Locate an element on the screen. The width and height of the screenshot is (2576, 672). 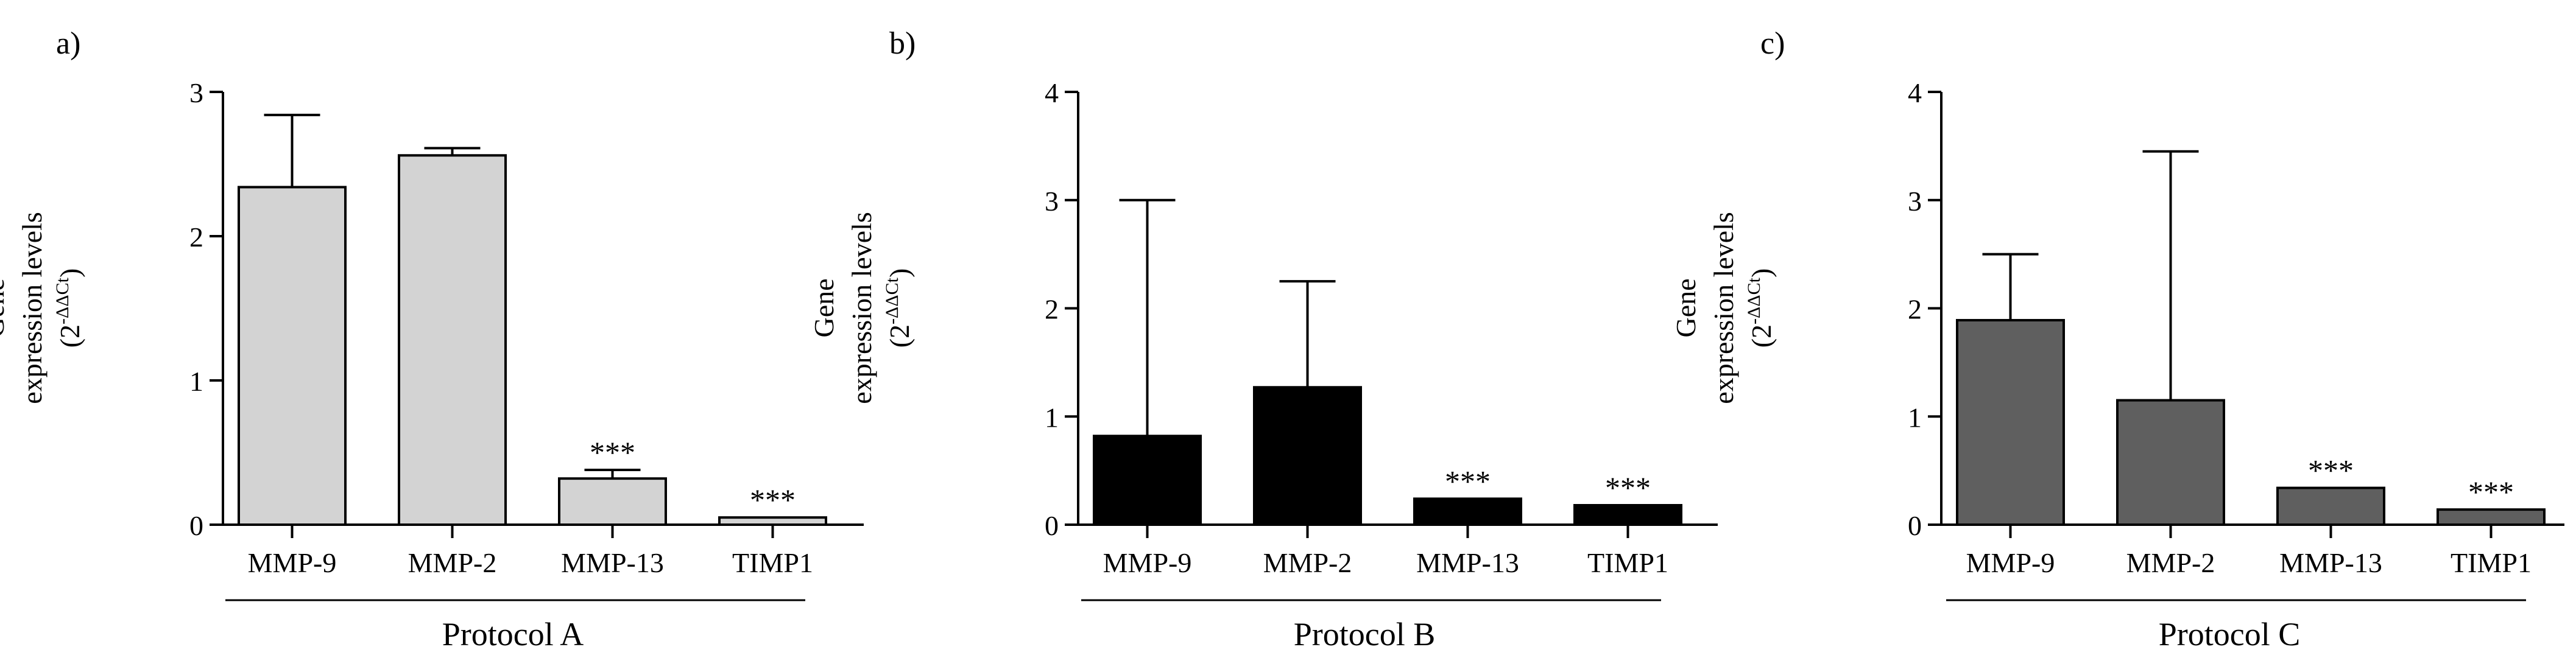
panel-label: b) is located at coordinates (903, 43).